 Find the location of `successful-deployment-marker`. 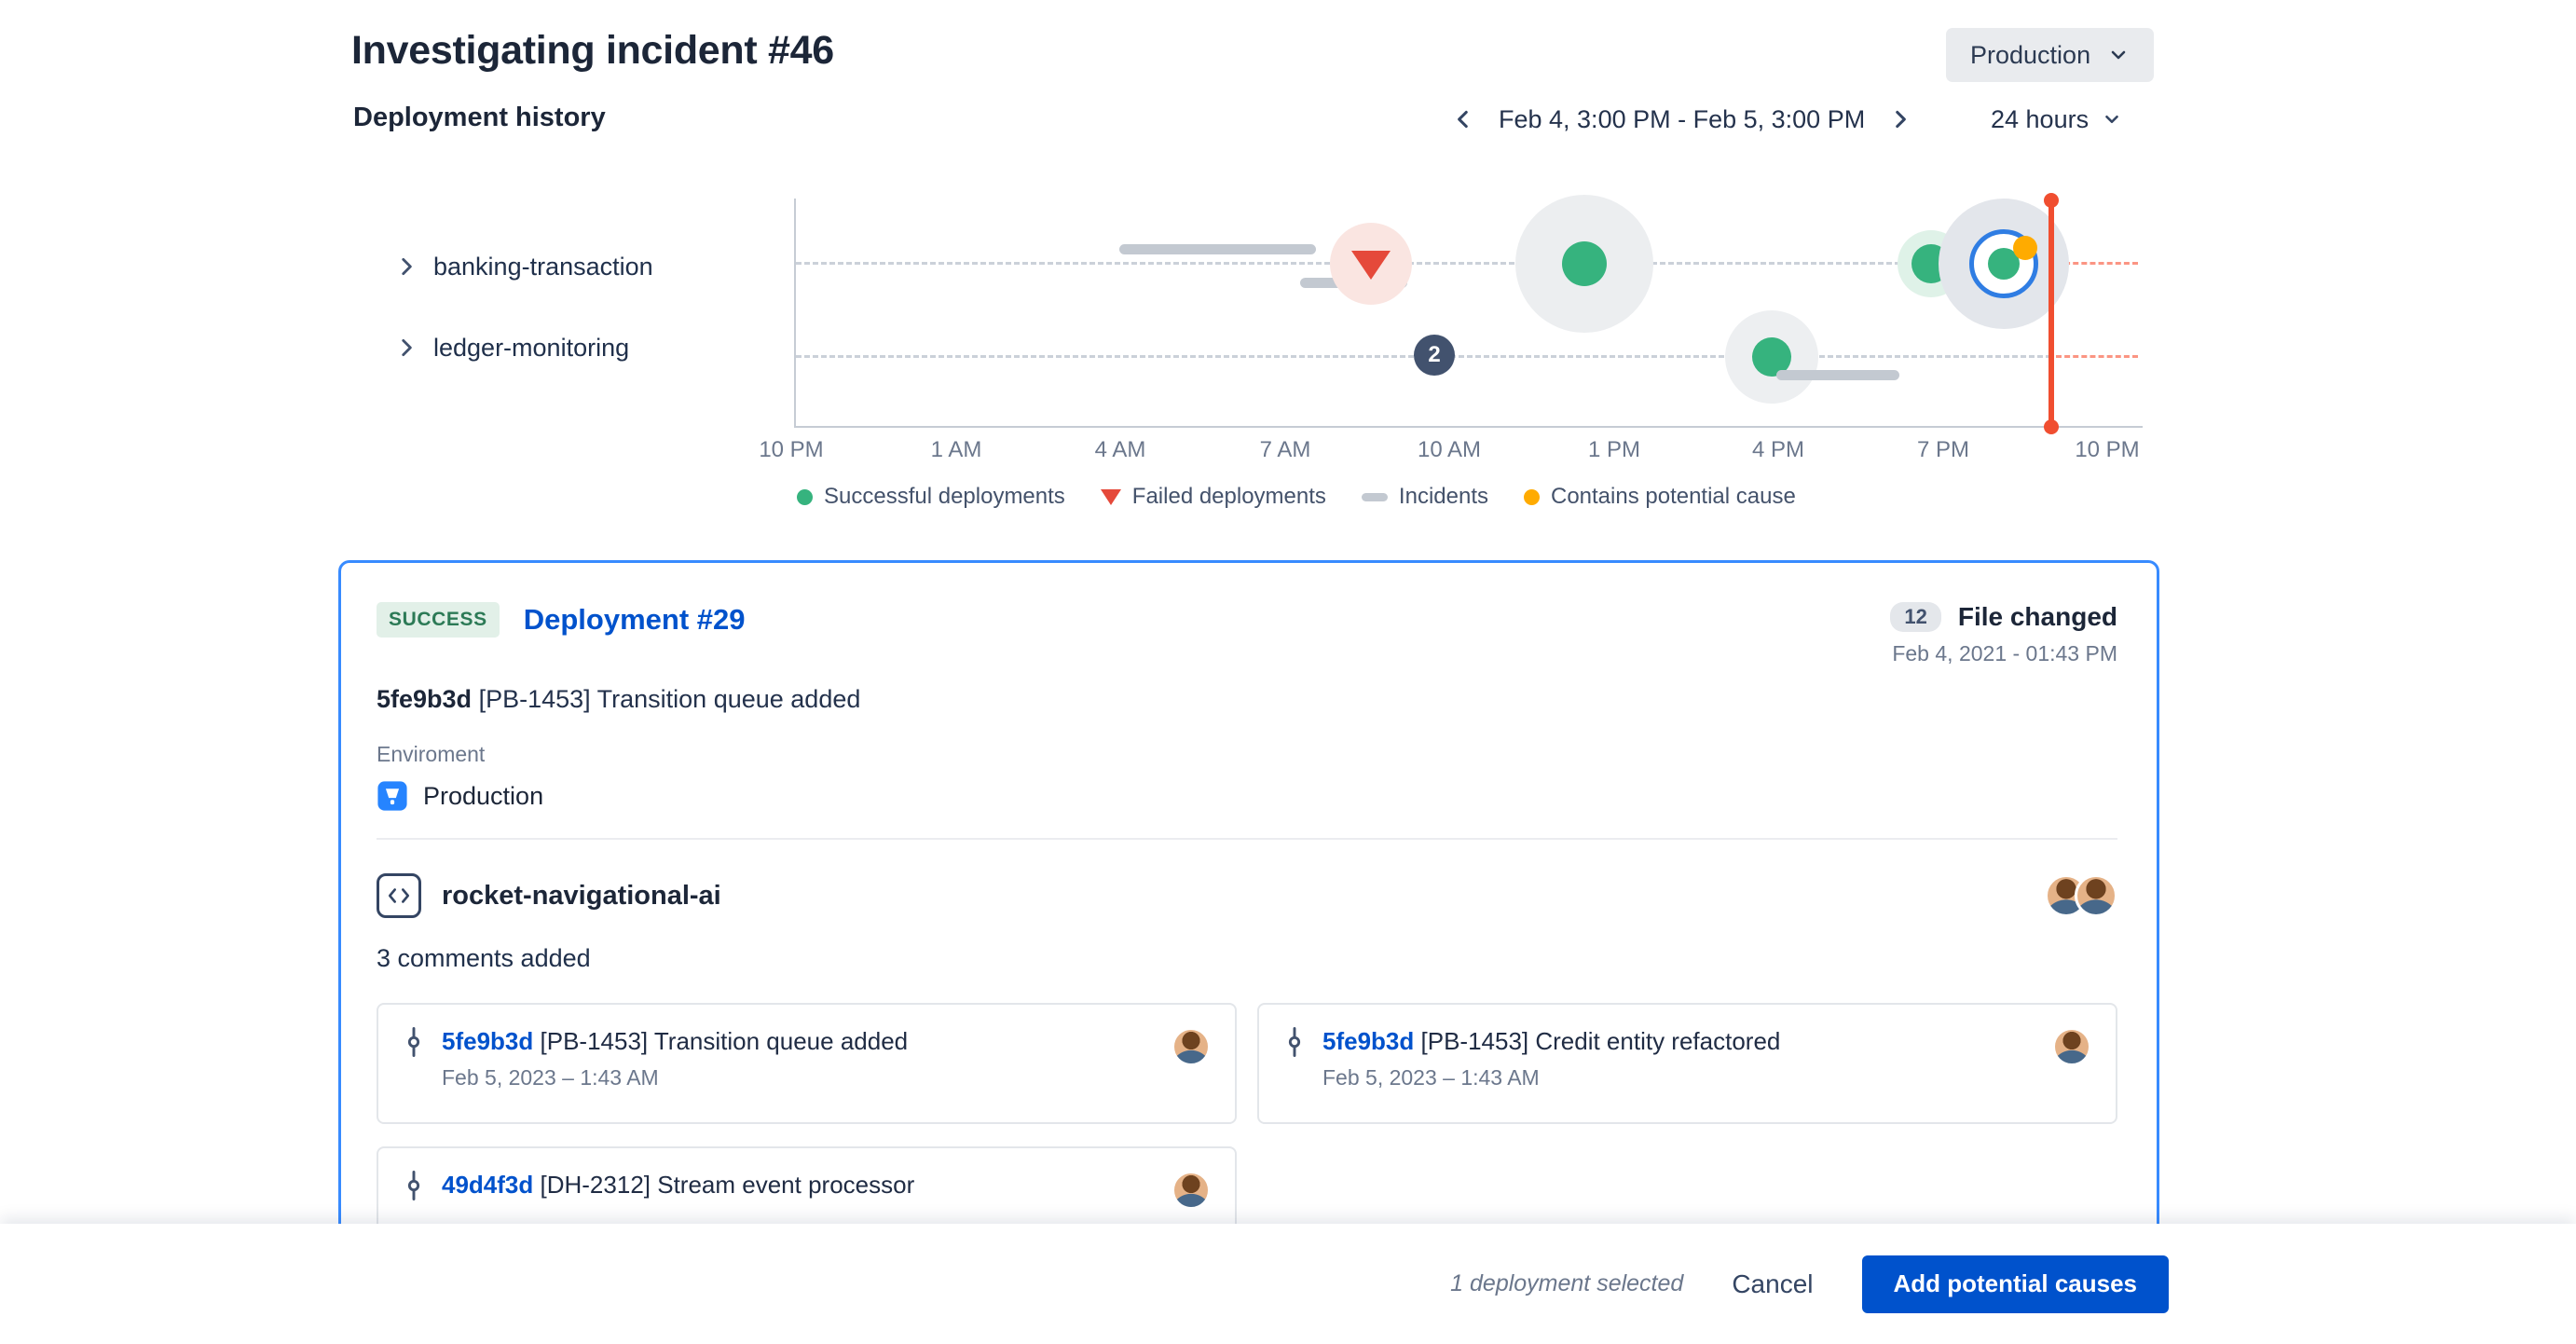

successful-deployment-marker is located at coordinates (1584, 263).